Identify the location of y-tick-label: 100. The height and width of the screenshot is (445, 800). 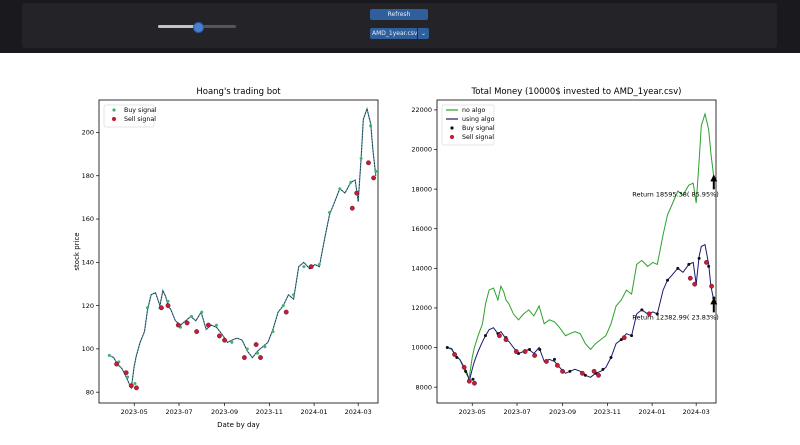
(88, 349).